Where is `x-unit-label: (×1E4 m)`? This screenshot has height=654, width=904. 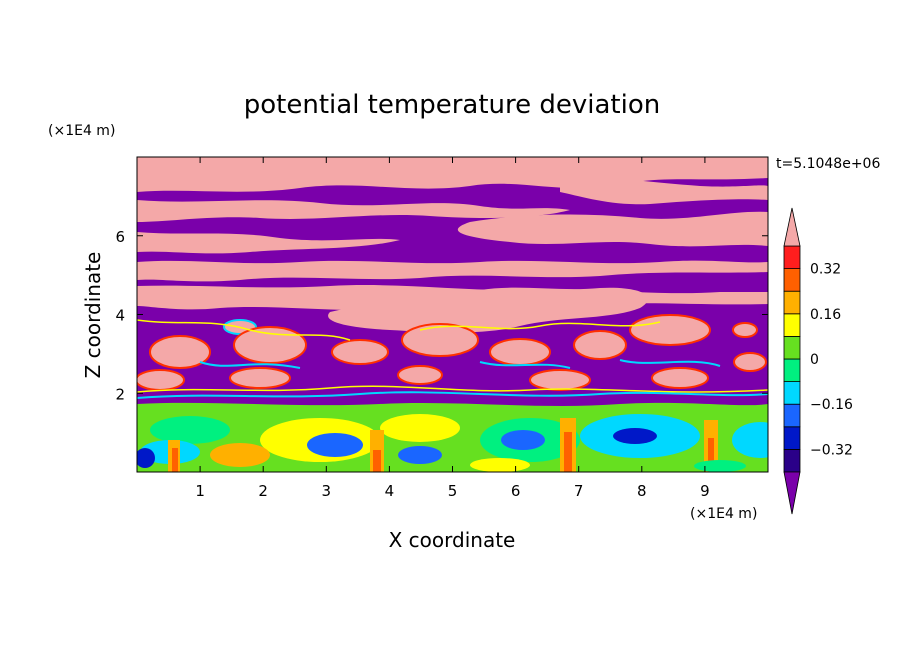 x-unit-label: (×1E4 m) is located at coordinates (723, 514).